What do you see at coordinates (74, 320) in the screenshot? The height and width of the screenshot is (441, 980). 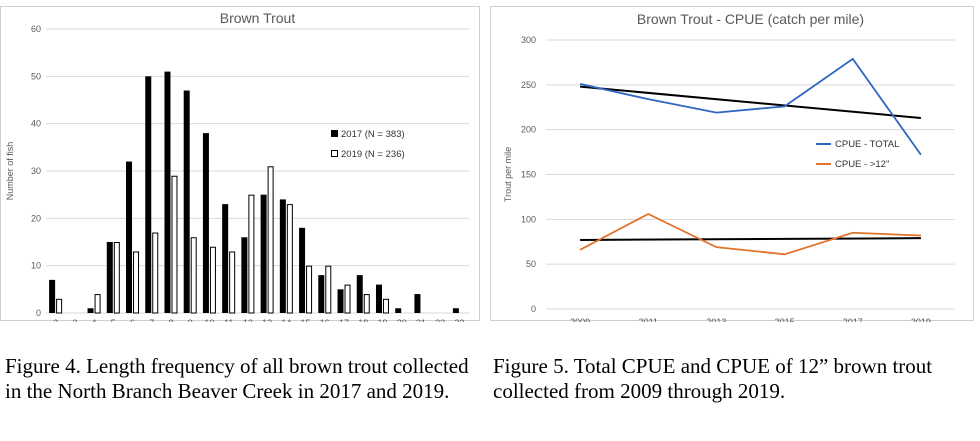 I see `x-tick-label: 3` at bounding box center [74, 320].